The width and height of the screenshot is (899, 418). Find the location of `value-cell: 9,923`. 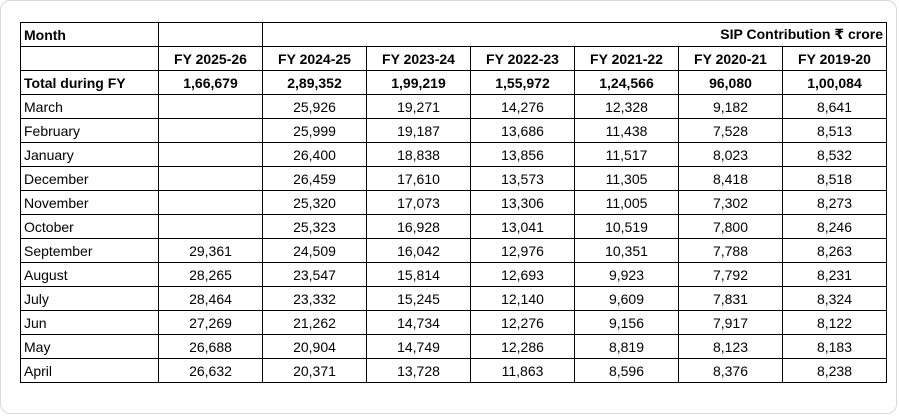

value-cell: 9,923 is located at coordinates (626, 274).